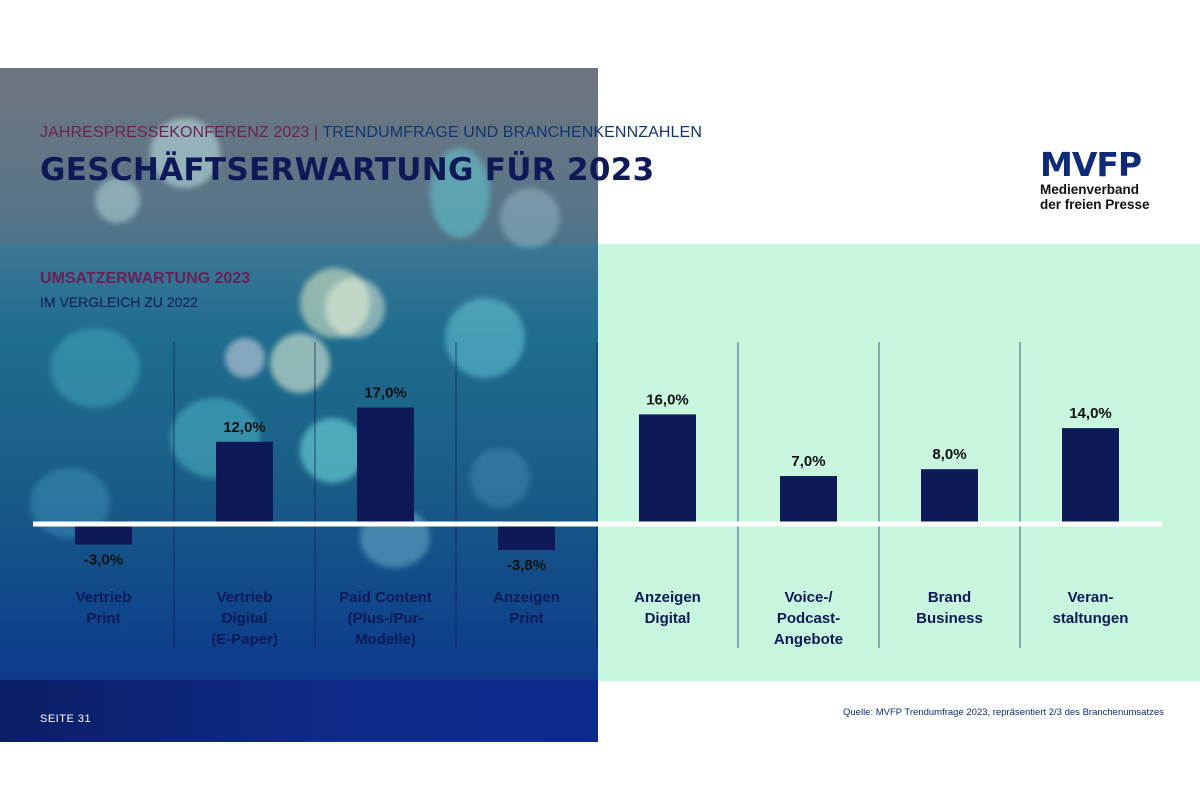  What do you see at coordinates (949, 608) in the screenshot?
I see `category-label: Brand Business` at bounding box center [949, 608].